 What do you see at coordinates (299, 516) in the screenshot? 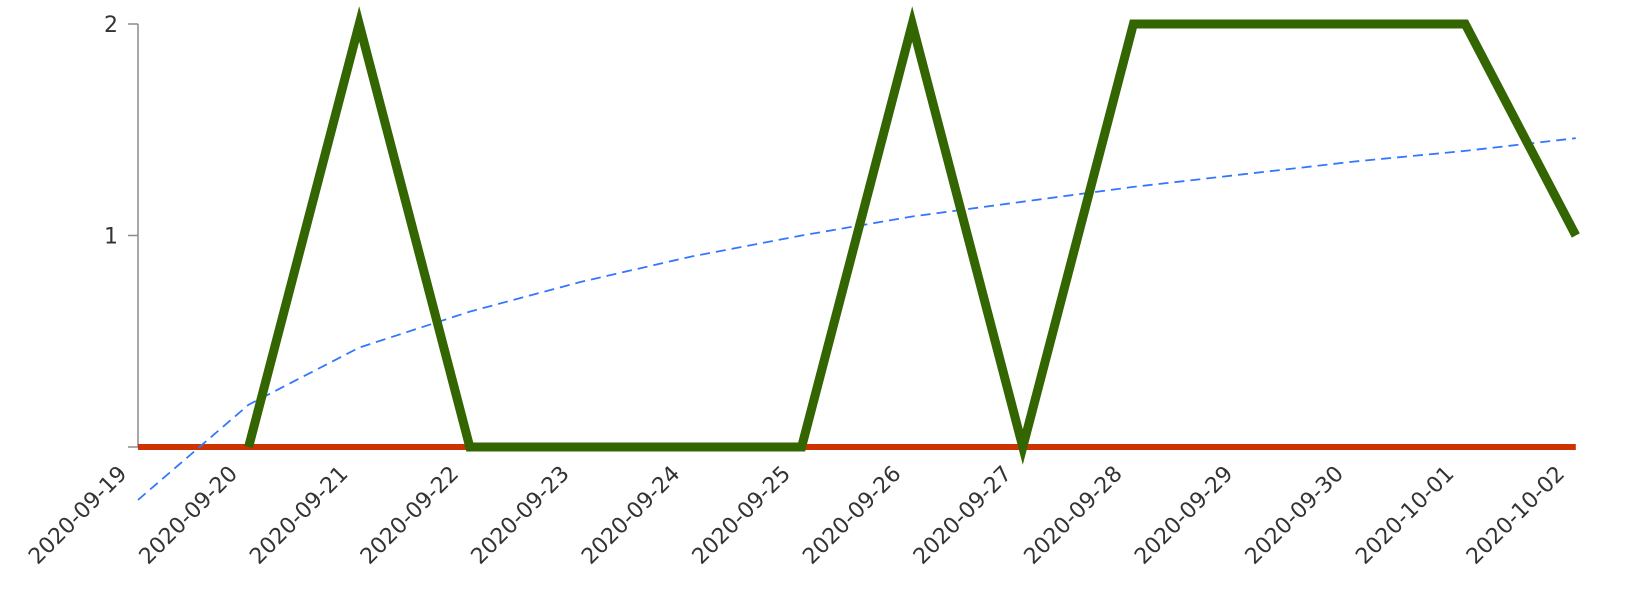
I see `x-tick-label: 2020-09-21` at bounding box center [299, 516].